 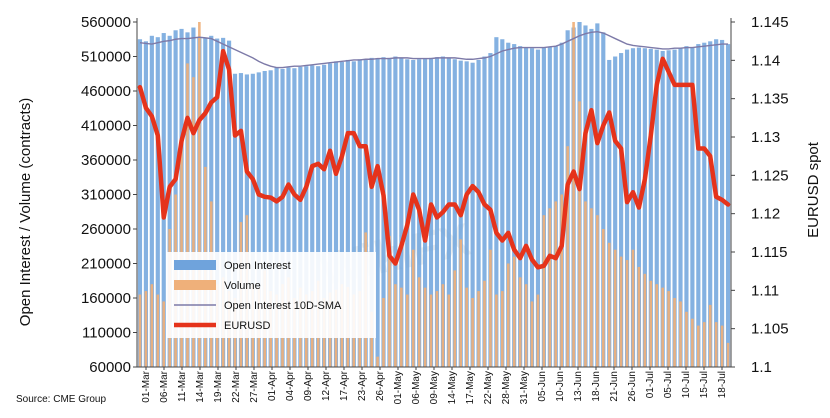 What do you see at coordinates (770, 22) in the screenshot?
I see `right-tick-label: 1.145` at bounding box center [770, 22].